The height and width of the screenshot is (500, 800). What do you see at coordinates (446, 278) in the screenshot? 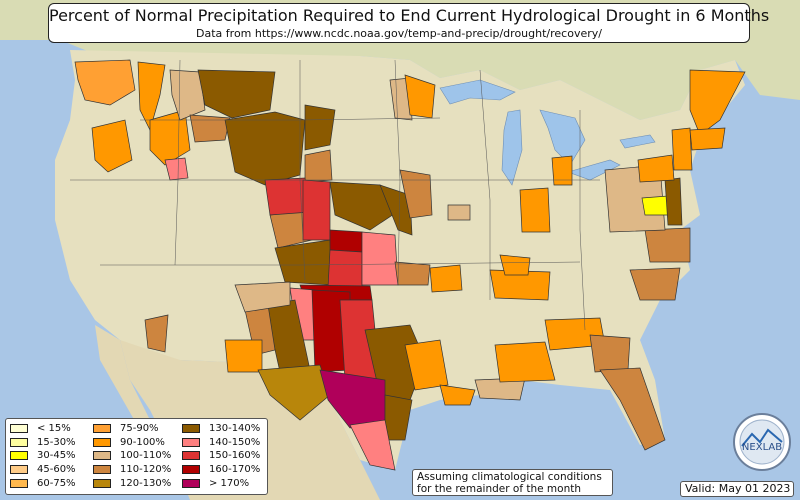
I see `region-arkansas-east` at bounding box center [446, 278].